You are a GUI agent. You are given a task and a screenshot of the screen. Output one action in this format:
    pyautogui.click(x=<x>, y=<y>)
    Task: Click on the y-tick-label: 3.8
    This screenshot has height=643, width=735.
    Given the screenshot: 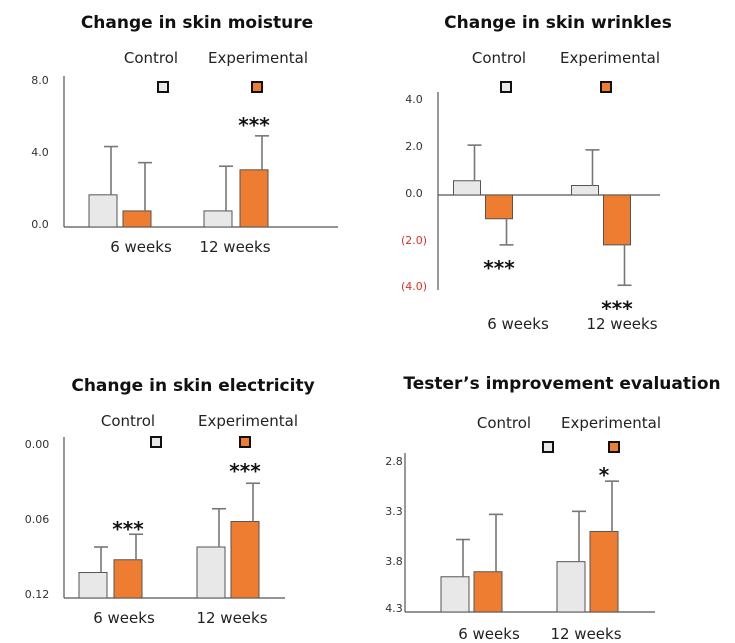 What is the action you would take?
    pyautogui.click(x=394, y=561)
    